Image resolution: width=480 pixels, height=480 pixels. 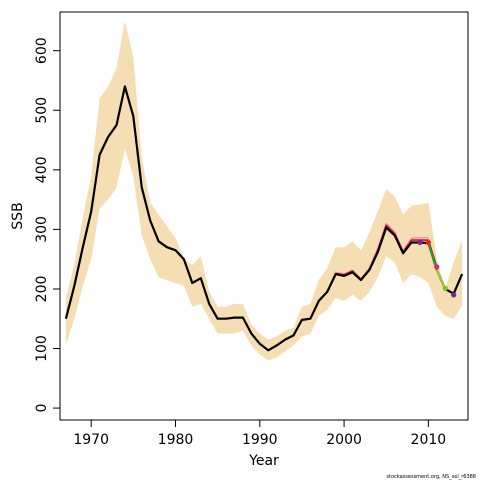 What do you see at coordinates (429, 440) in the screenshot?
I see `x-tick-label-2010: 2010` at bounding box center [429, 440].